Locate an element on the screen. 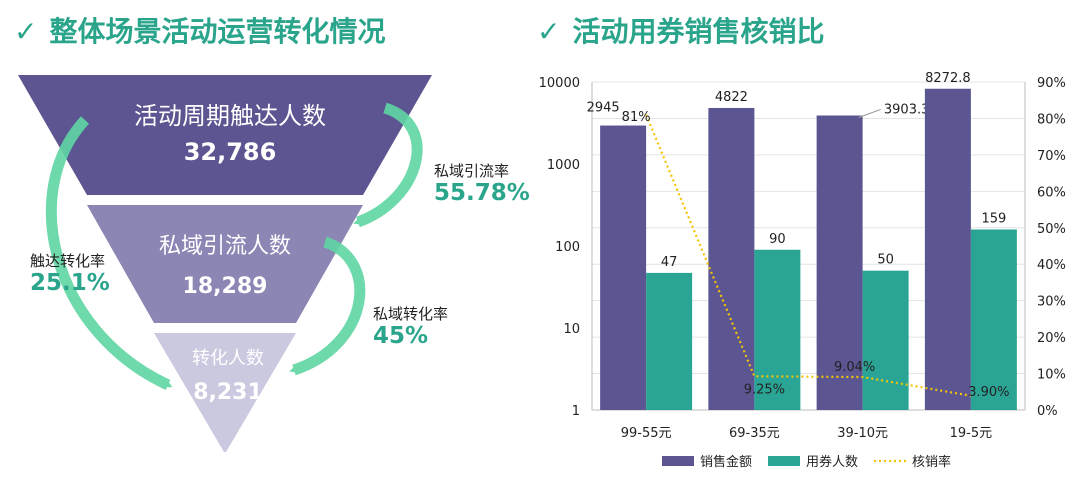 The height and width of the screenshot is (479, 1080). funnel-stage-2-label: 私域引流人数 is located at coordinates (225, 246).